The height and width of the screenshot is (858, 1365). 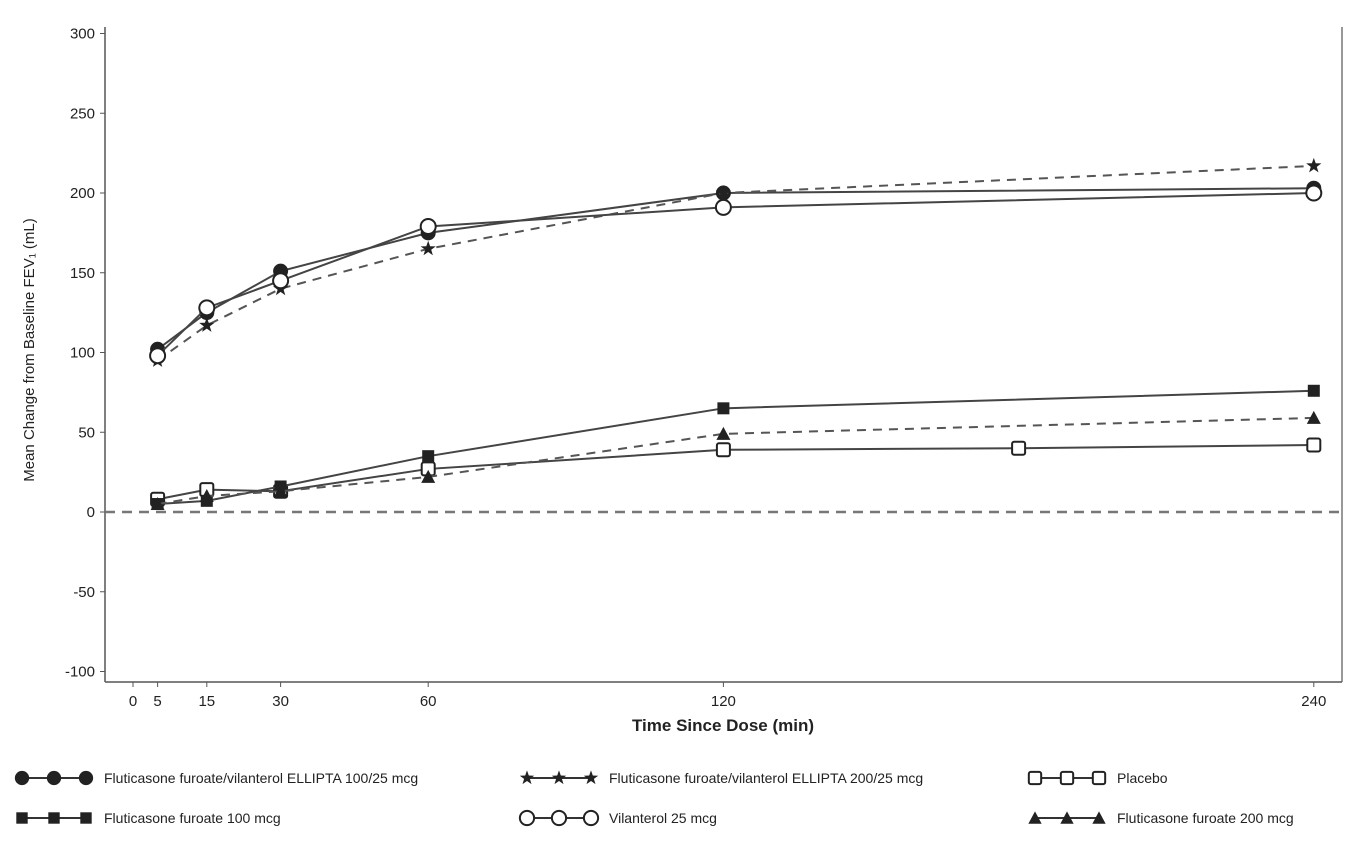 I want to click on x-axis-label: Time Since Dose (min), so click(x=723, y=725).